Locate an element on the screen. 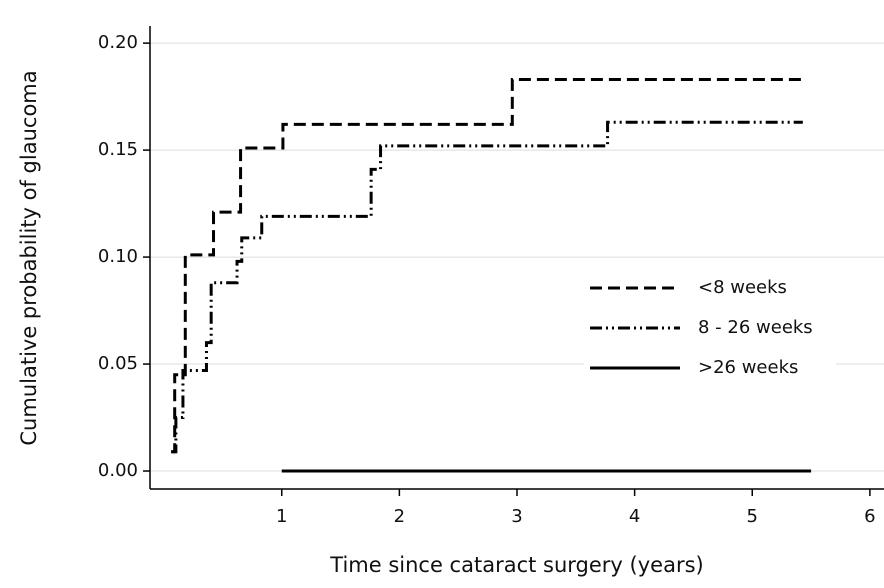 The width and height of the screenshot is (884, 588). x-tick-label: 4 is located at coordinates (634, 516).